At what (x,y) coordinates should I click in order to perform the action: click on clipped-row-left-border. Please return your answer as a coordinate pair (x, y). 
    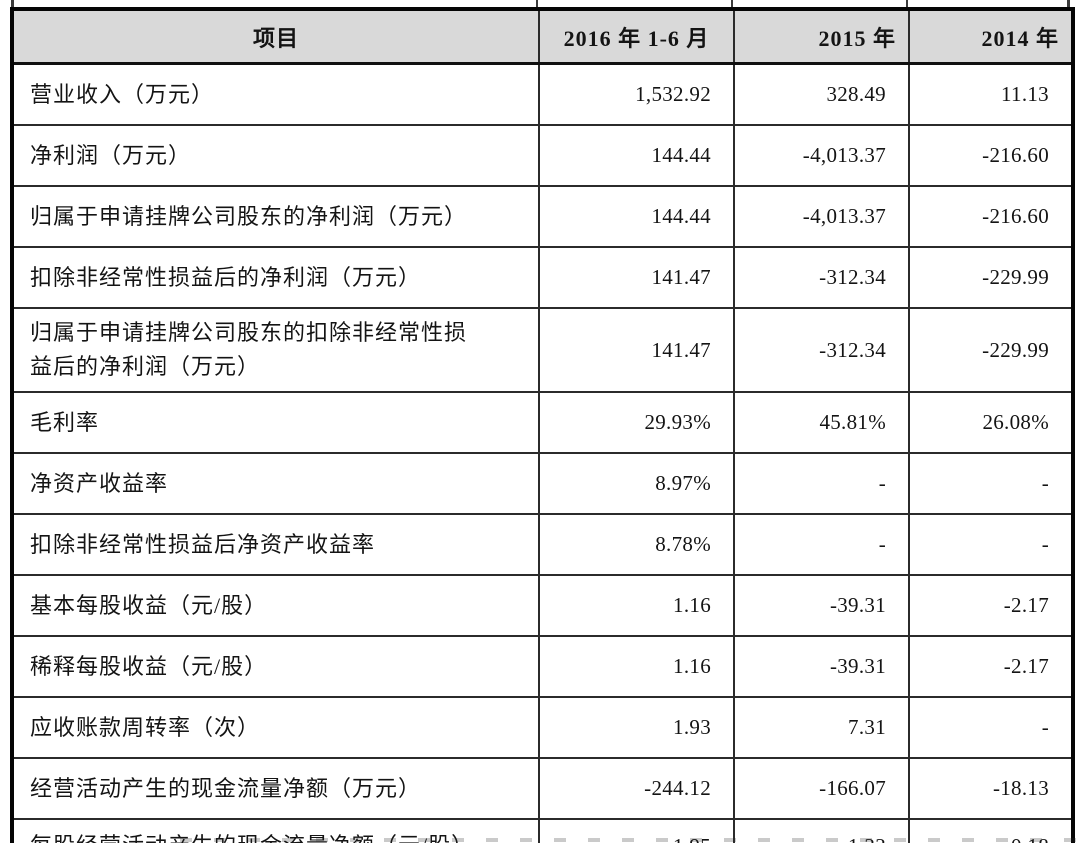
    Looking at the image, I should click on (12, 3).